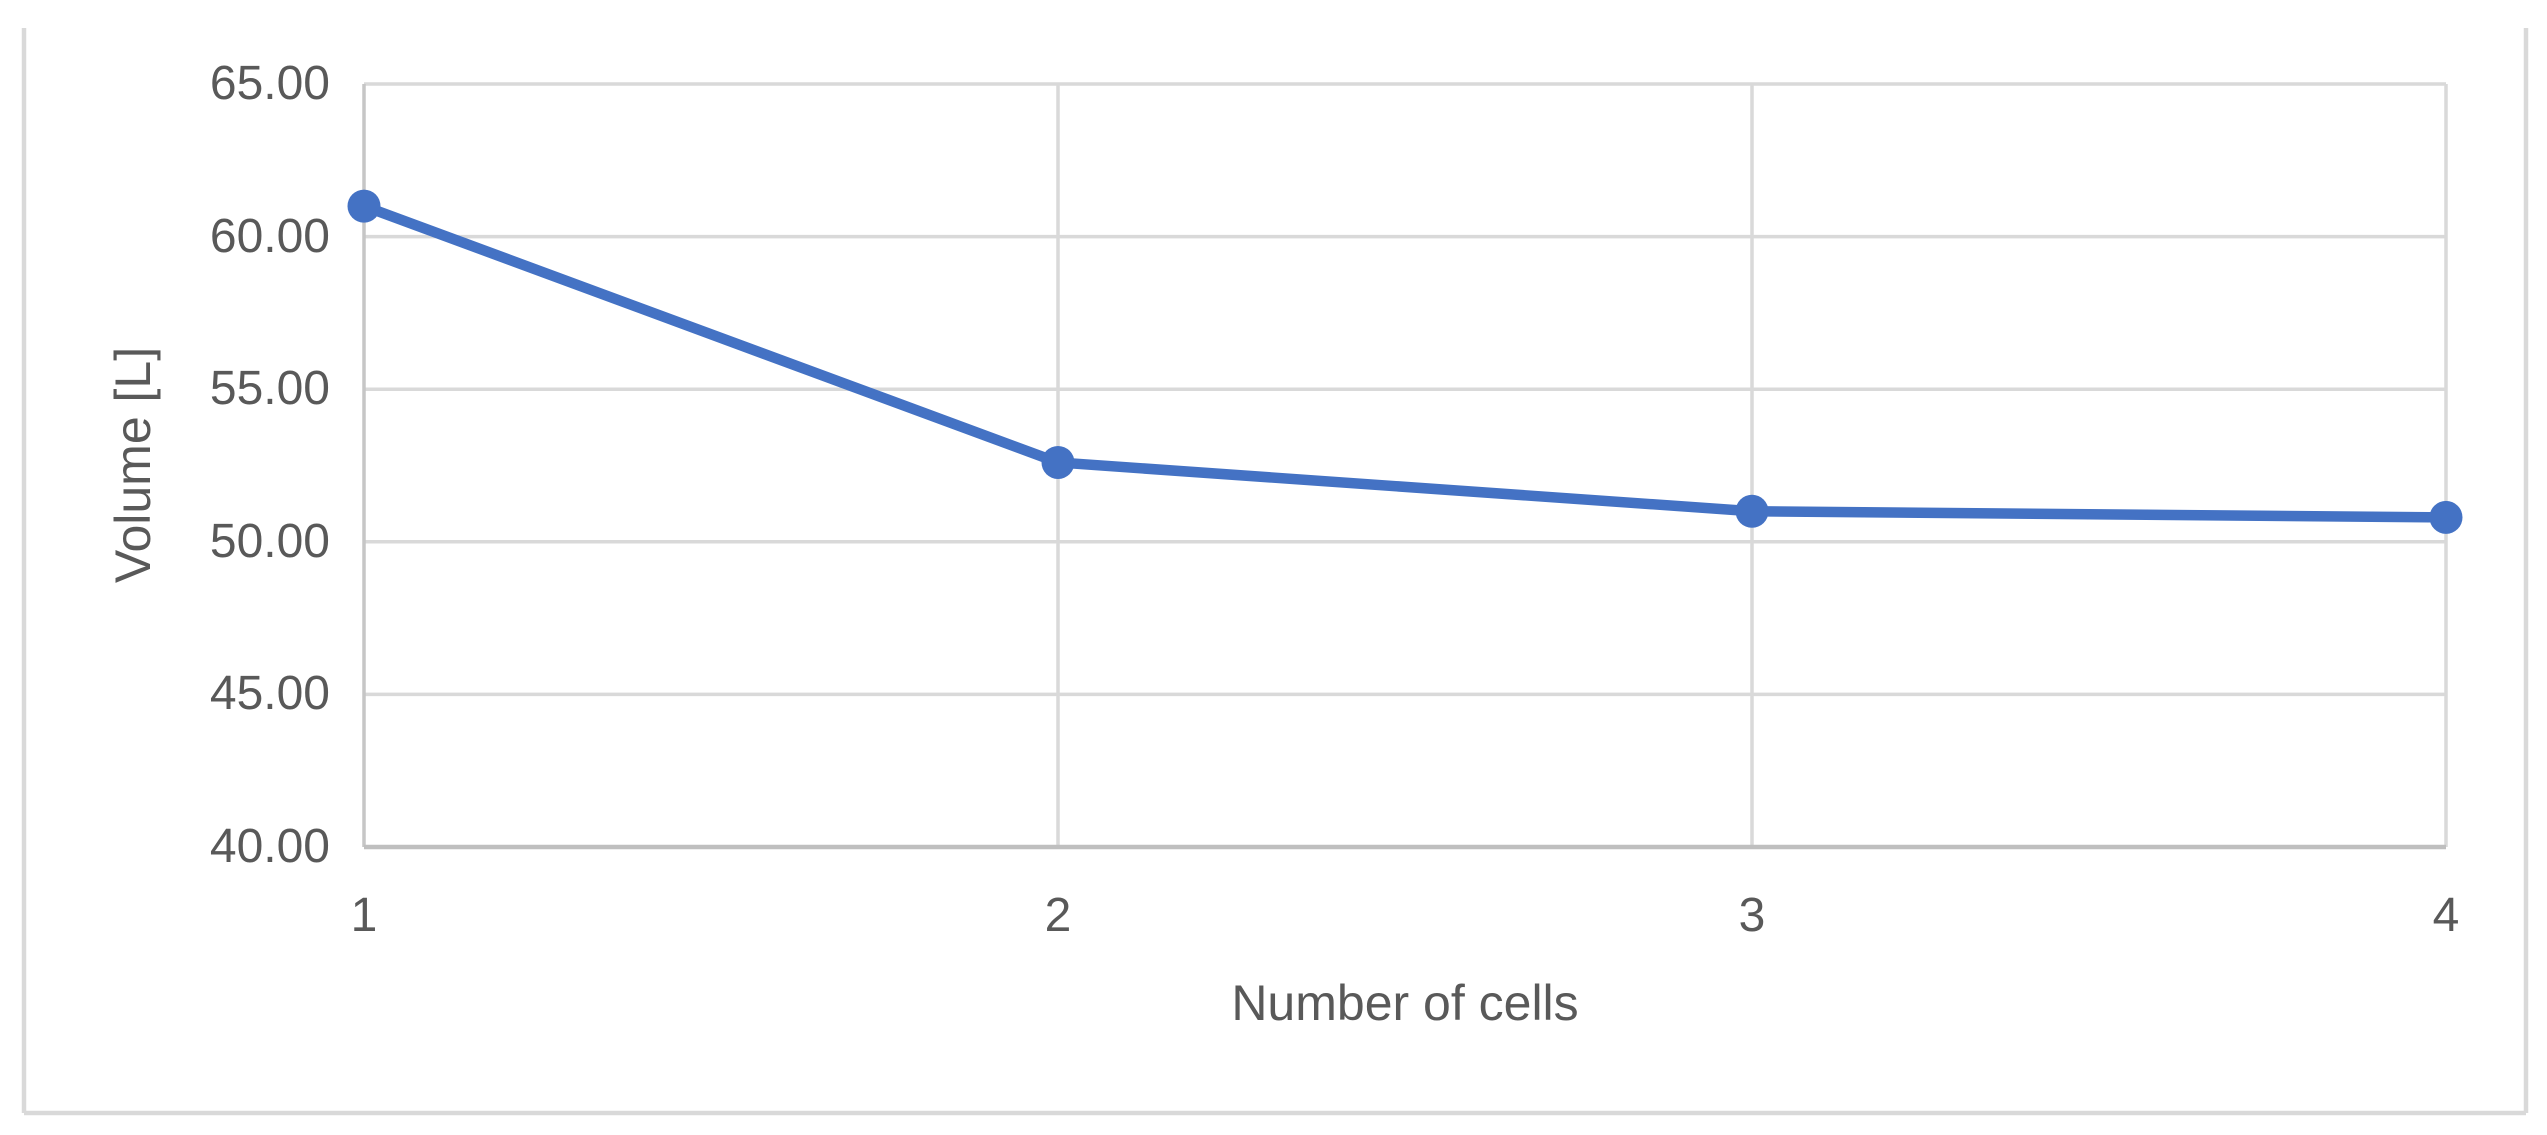  What do you see at coordinates (269, 389) in the screenshot?
I see `y-tick-label: 55.00` at bounding box center [269, 389].